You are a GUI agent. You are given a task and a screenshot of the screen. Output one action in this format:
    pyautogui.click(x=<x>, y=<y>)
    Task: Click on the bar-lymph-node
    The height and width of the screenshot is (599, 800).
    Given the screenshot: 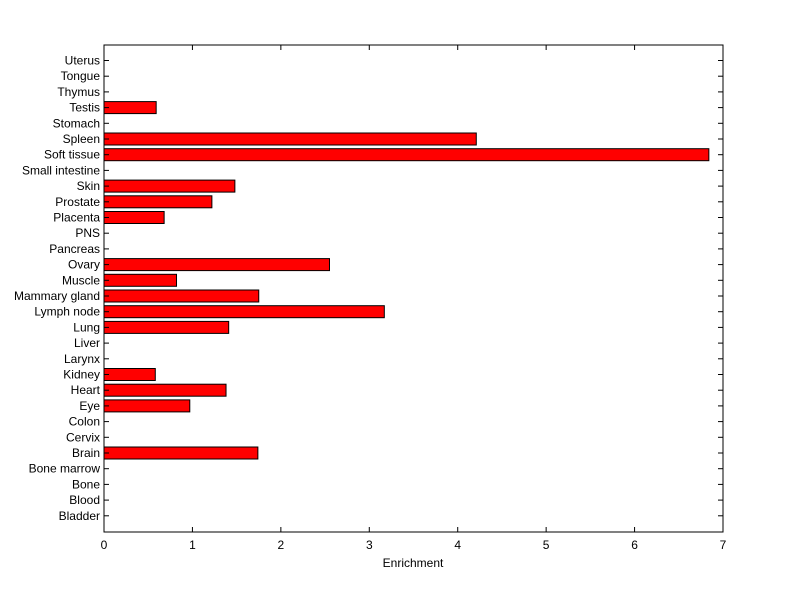 What is the action you would take?
    pyautogui.click(x=244, y=312)
    